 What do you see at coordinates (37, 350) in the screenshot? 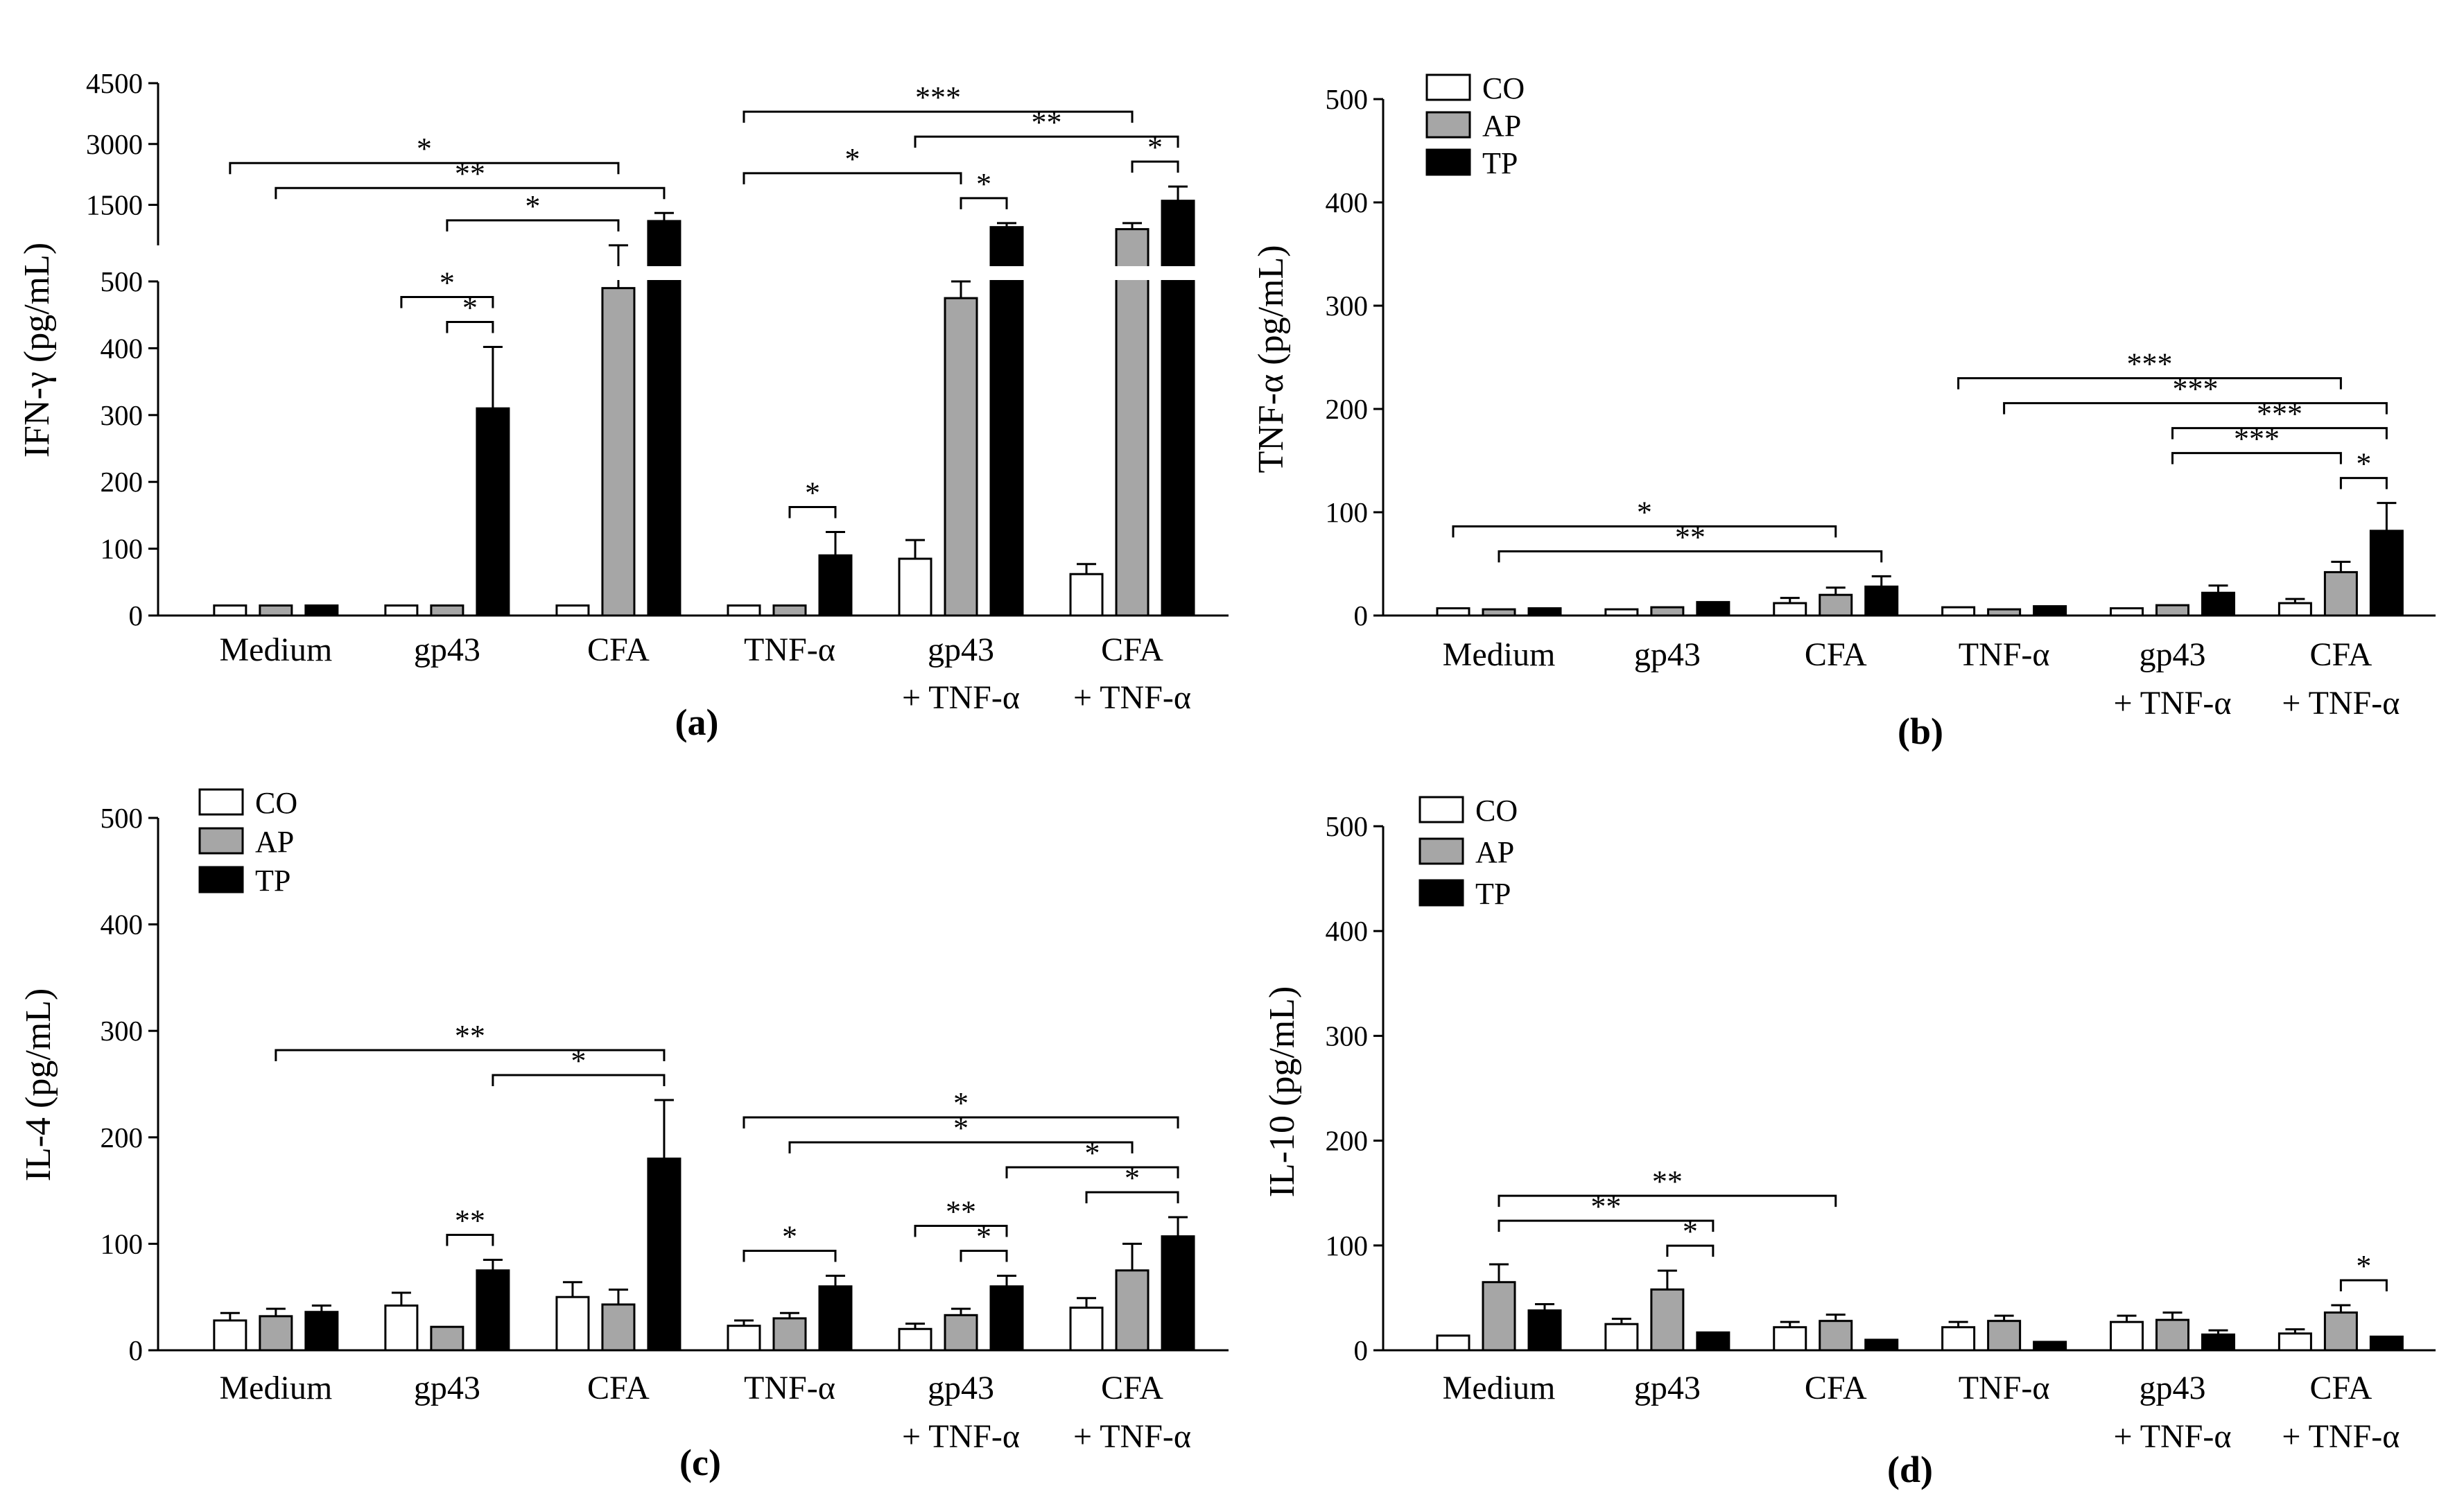
I see `y-axis-title: IFN-γ (pg/mL)` at bounding box center [37, 350].